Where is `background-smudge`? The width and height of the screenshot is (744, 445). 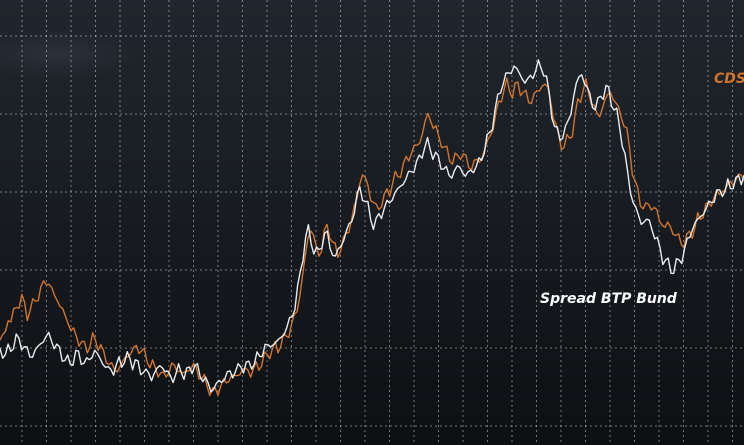 background-smudge is located at coordinates (70, 55).